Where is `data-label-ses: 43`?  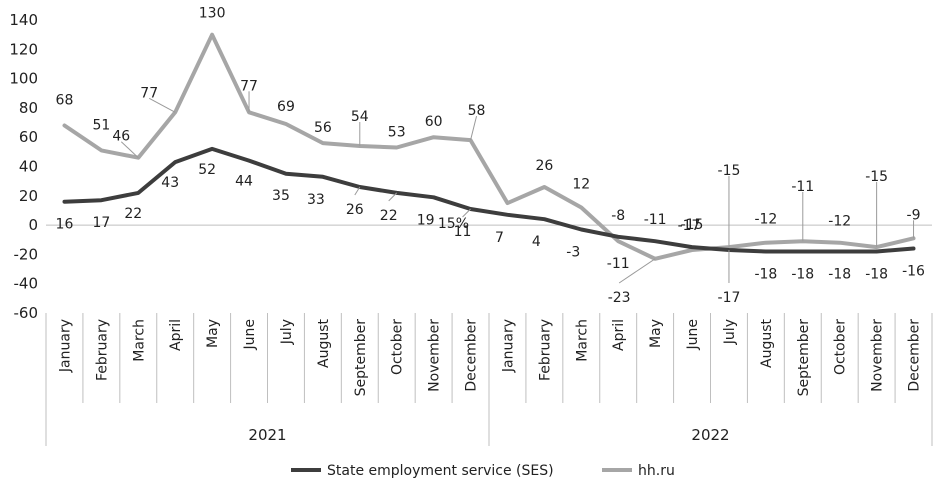
data-label-ses: 43 is located at coordinates (170, 183).